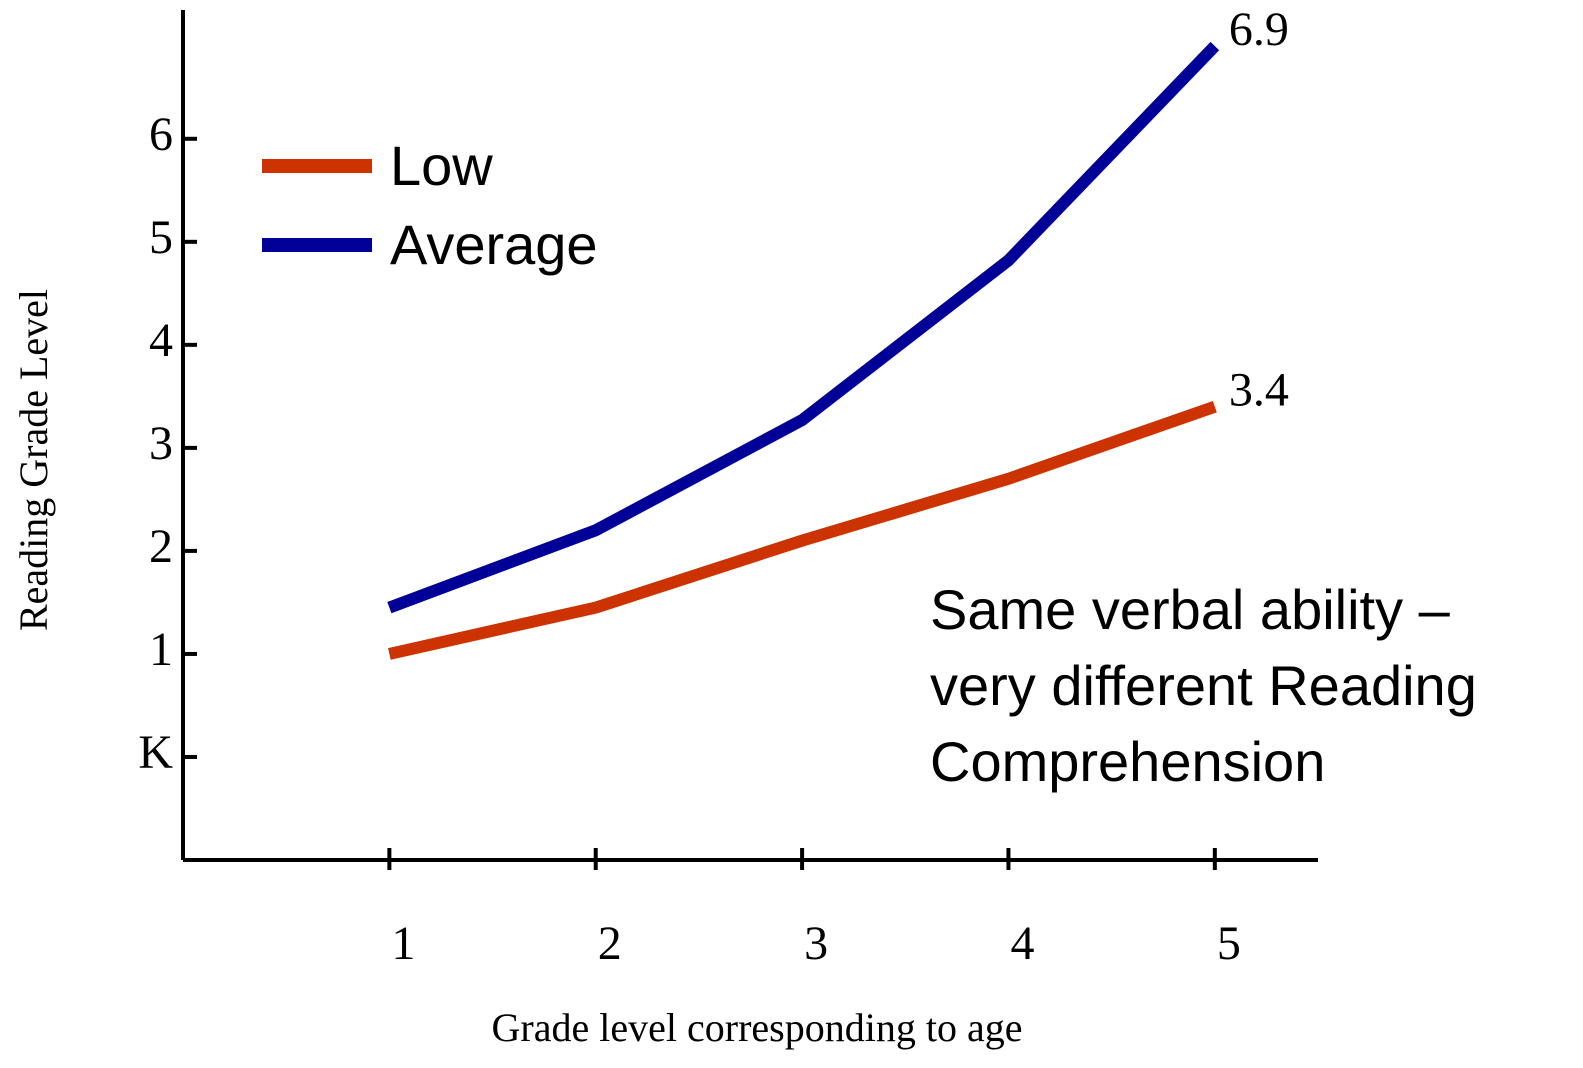 The width and height of the screenshot is (1583, 1068). Describe the element at coordinates (802, 530) in the screenshot. I see `data-line` at that location.